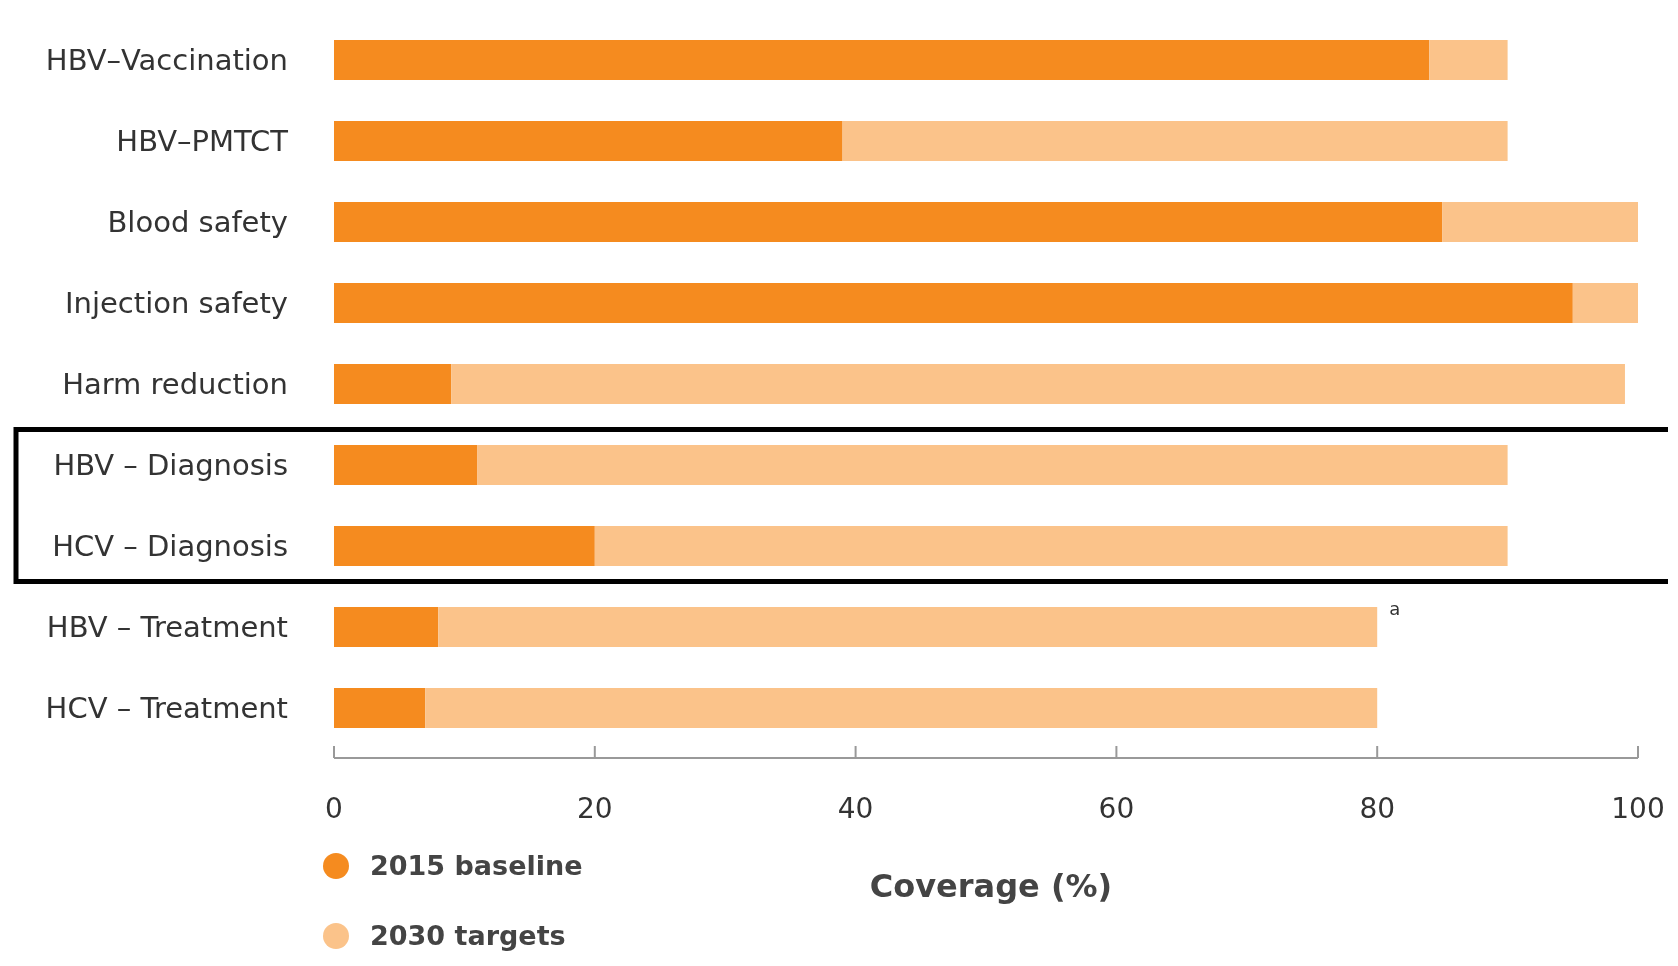  Describe the element at coordinates (1638, 808) in the screenshot. I see `x-tick-label: 100` at that location.